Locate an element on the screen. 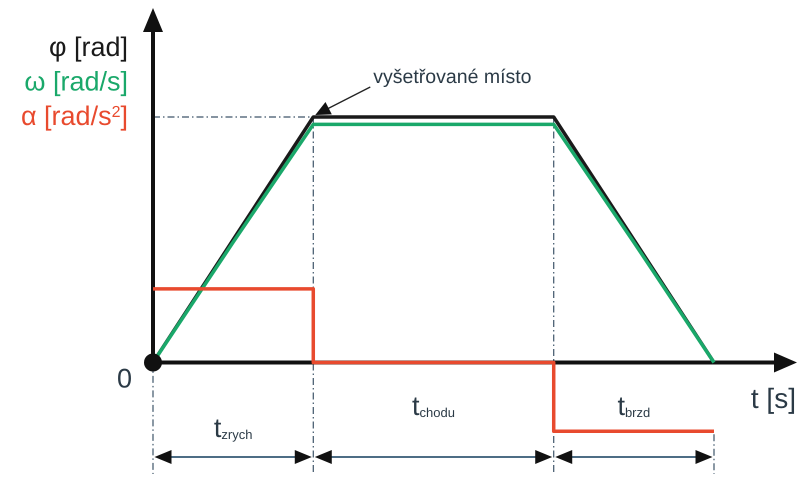 The height and width of the screenshot is (477, 799). text: ω [rad/s] is located at coordinates (76, 81).